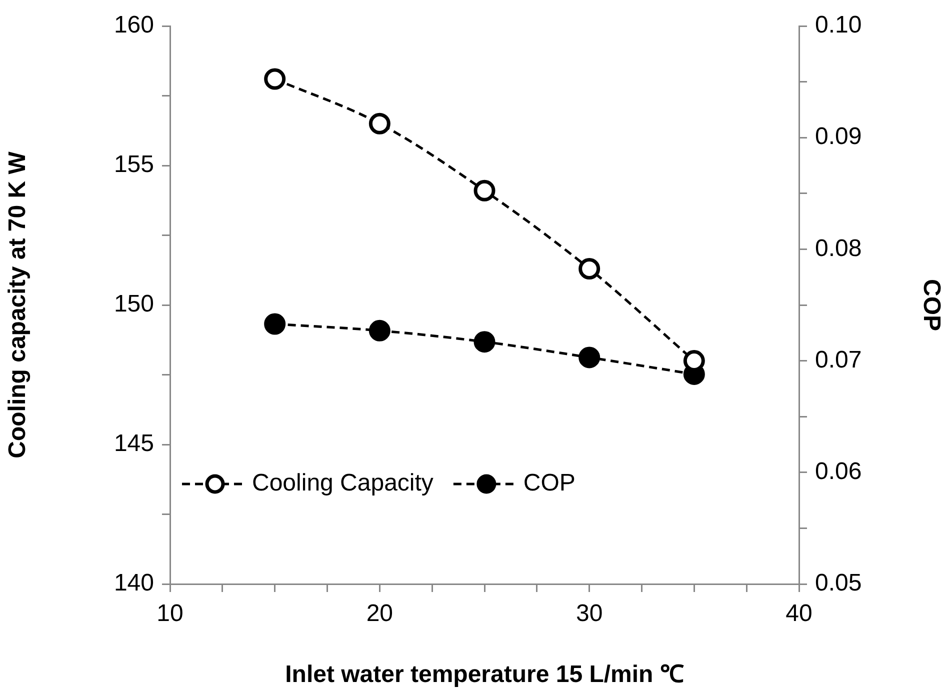 This screenshot has height=694, width=949. What do you see at coordinates (931, 305) in the screenshot?
I see `y2-axis-title: COP` at bounding box center [931, 305].